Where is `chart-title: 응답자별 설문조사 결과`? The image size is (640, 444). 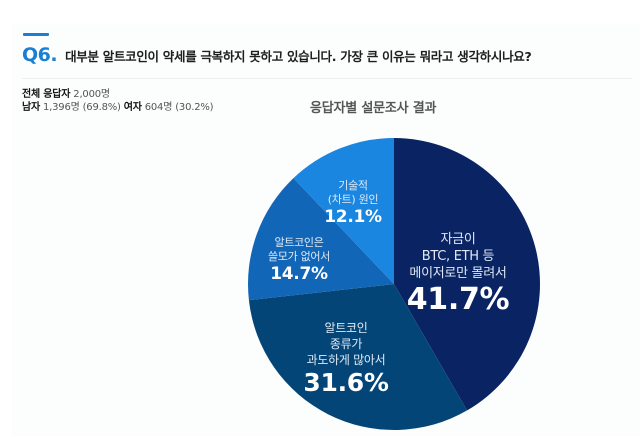
chart-title: 응답자별 설문조사 결과 is located at coordinates (373, 108).